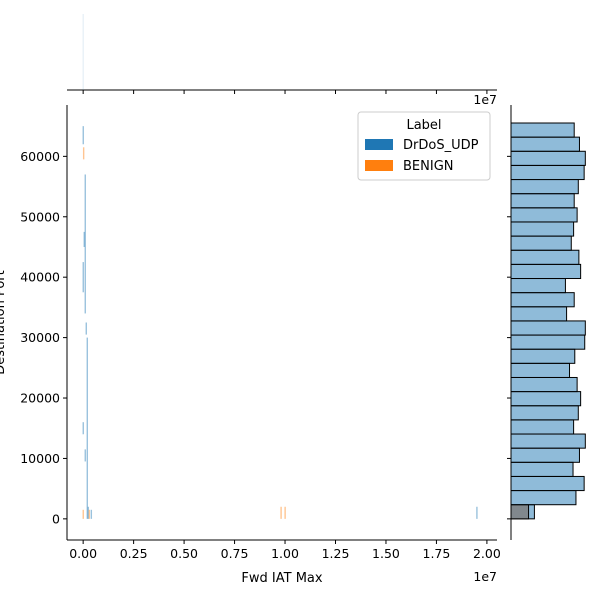 The width and height of the screenshot is (600, 600). I want to click on legend-swatch-benign, so click(379, 165).